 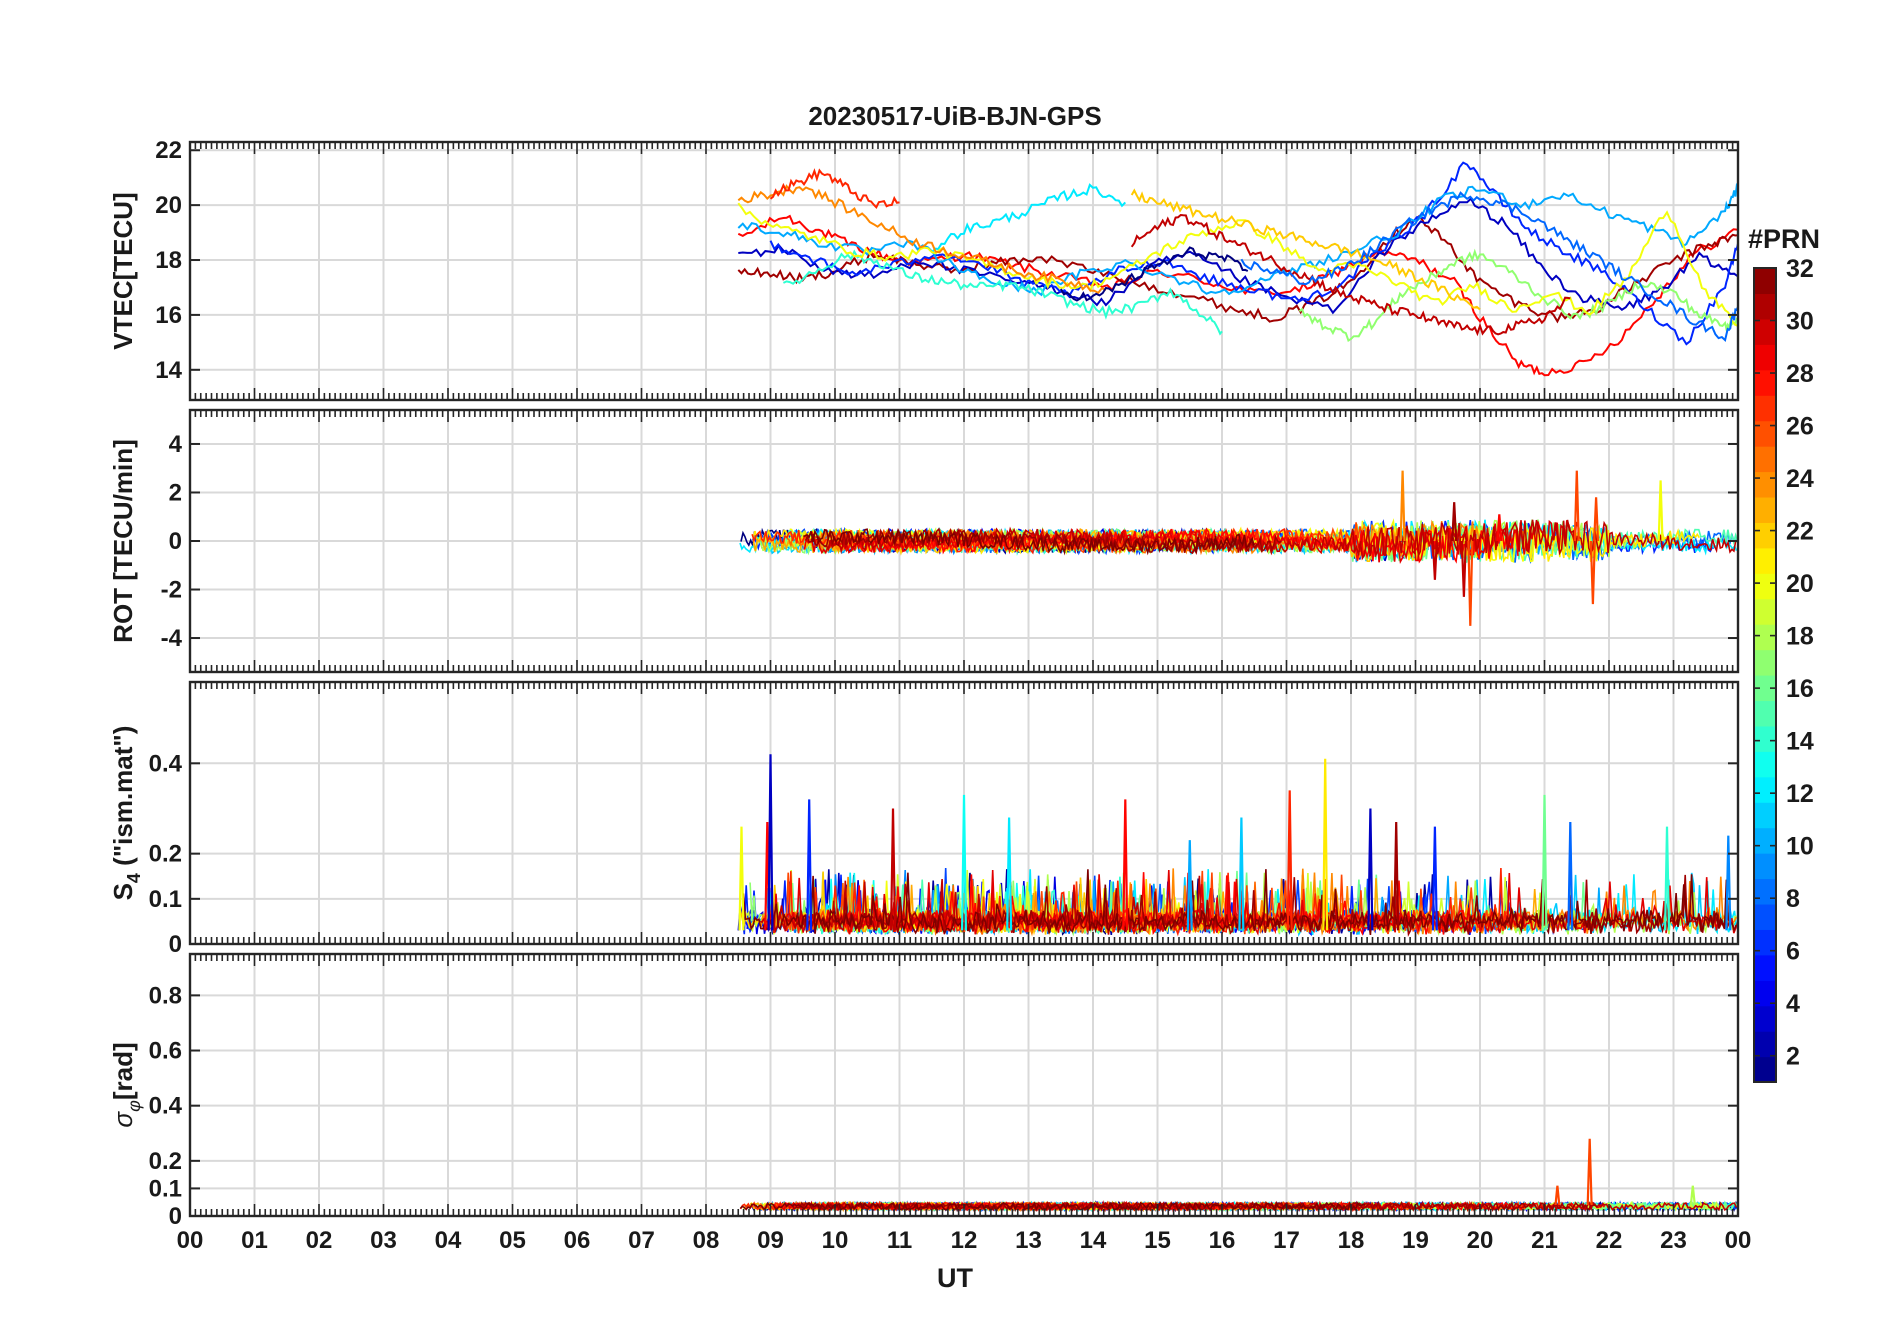 I want to click on x-tick-label: 11, so click(x=899, y=1240).